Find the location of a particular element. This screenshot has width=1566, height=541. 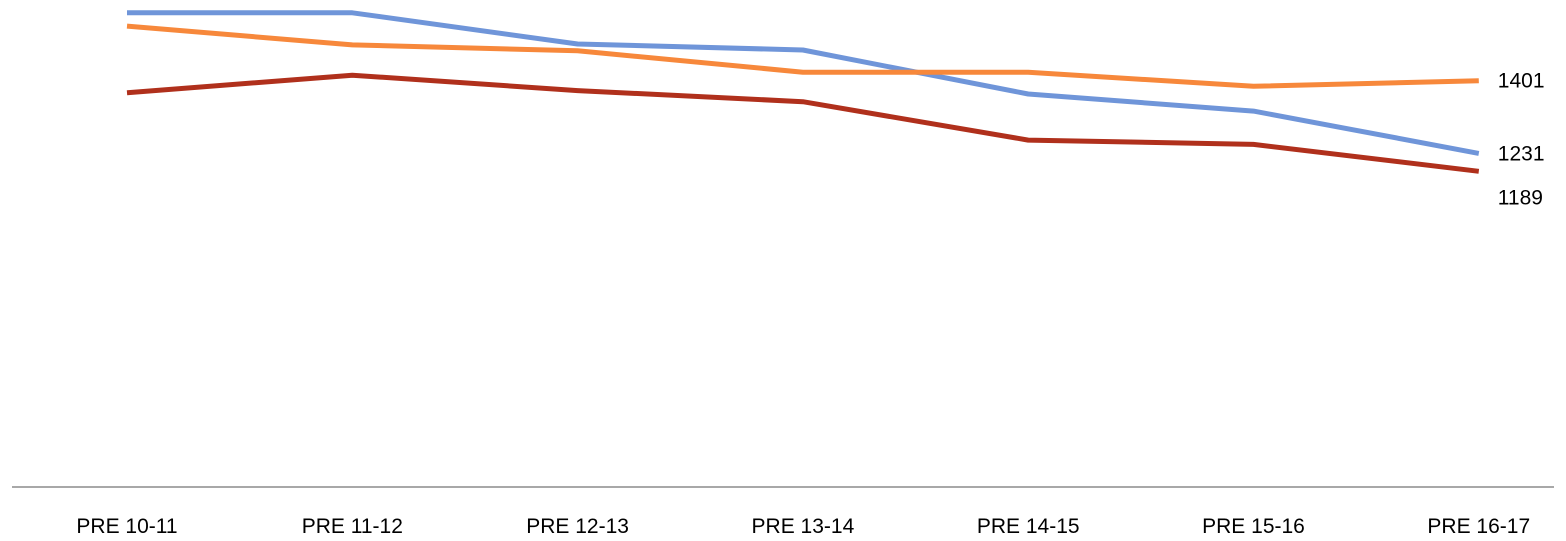

series-end-label-0: 1231 is located at coordinates (1521, 153).